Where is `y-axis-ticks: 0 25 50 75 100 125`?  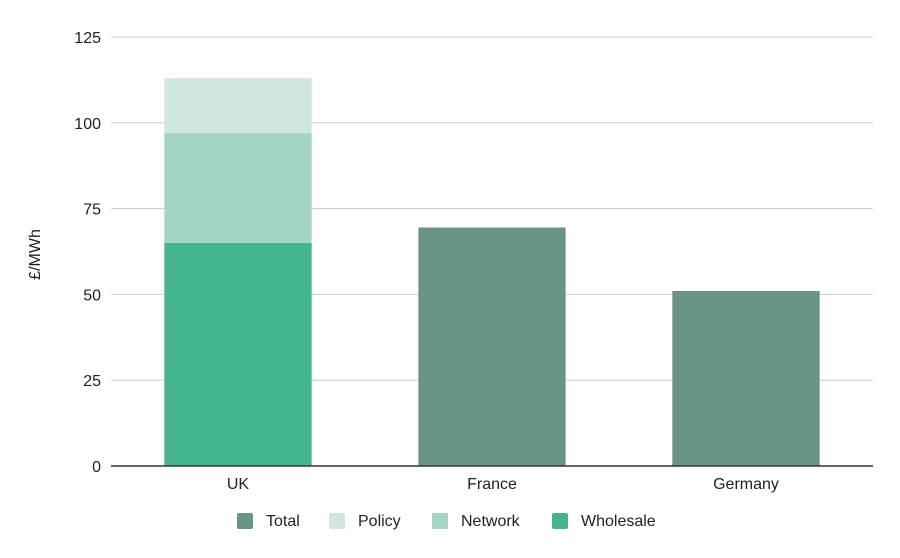
y-axis-ticks: 0 25 50 75 100 125 is located at coordinates (87, 253).